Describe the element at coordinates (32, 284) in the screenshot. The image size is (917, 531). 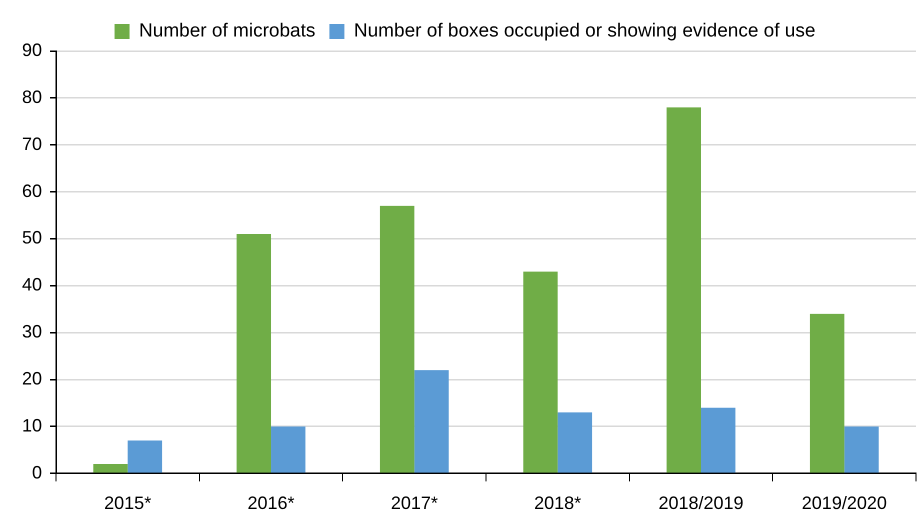
I see `y-tick-label: 40` at that location.